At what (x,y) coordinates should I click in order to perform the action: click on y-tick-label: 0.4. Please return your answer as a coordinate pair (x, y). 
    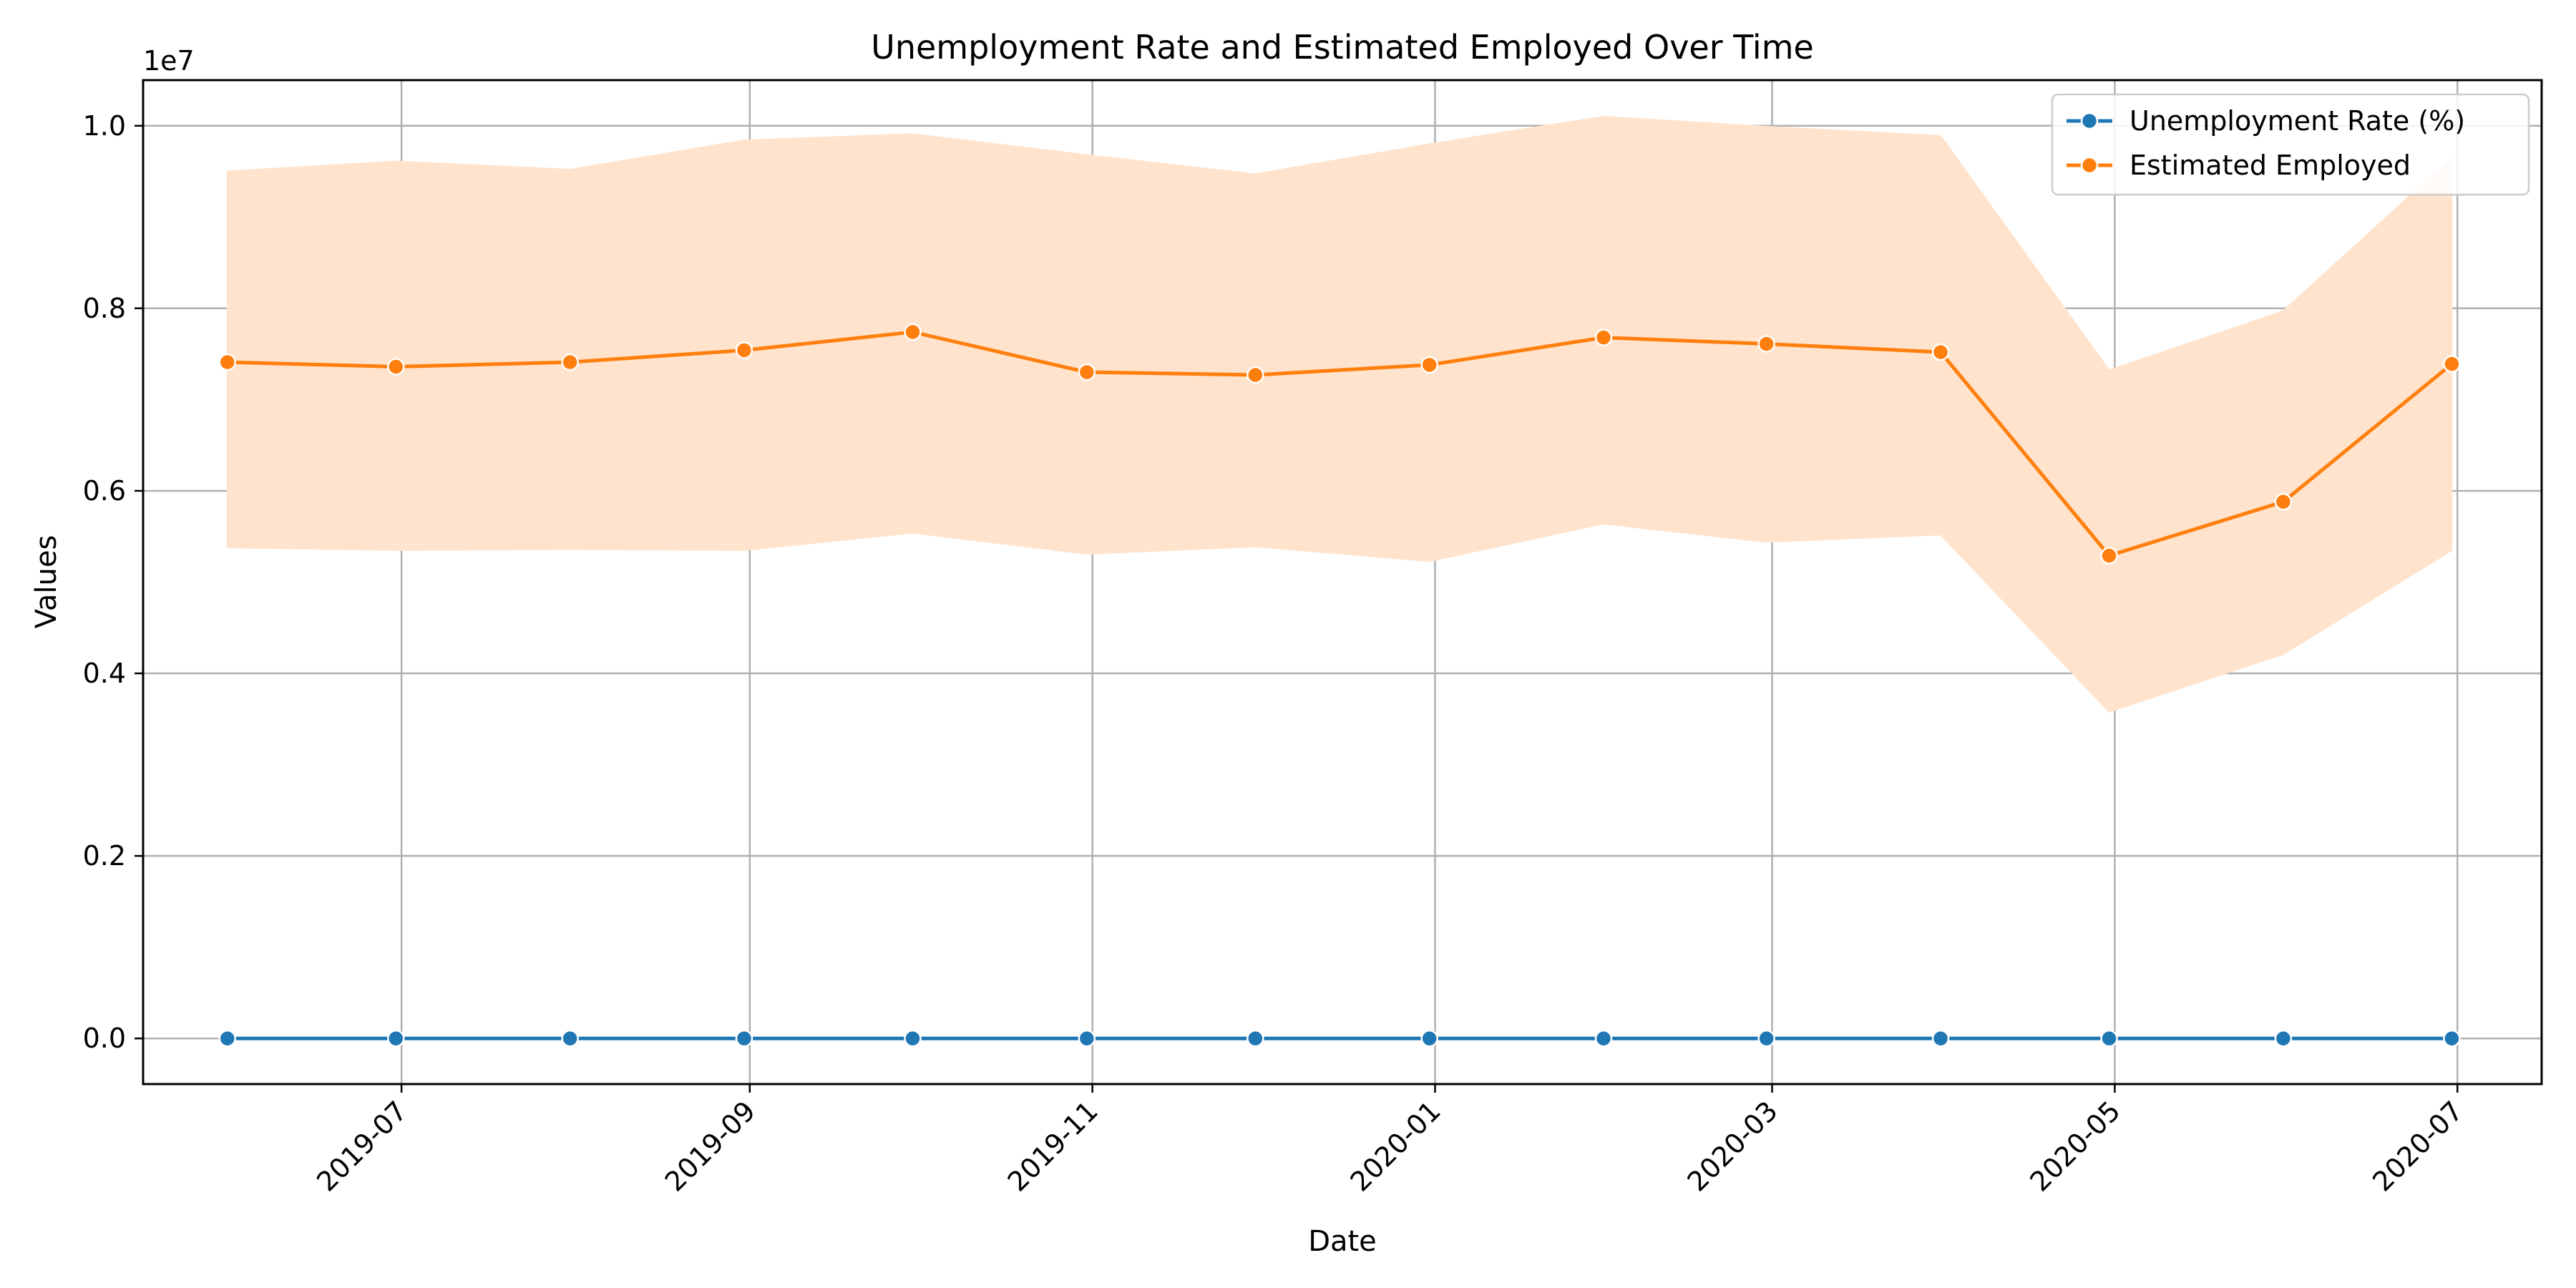
    Looking at the image, I should click on (104, 673).